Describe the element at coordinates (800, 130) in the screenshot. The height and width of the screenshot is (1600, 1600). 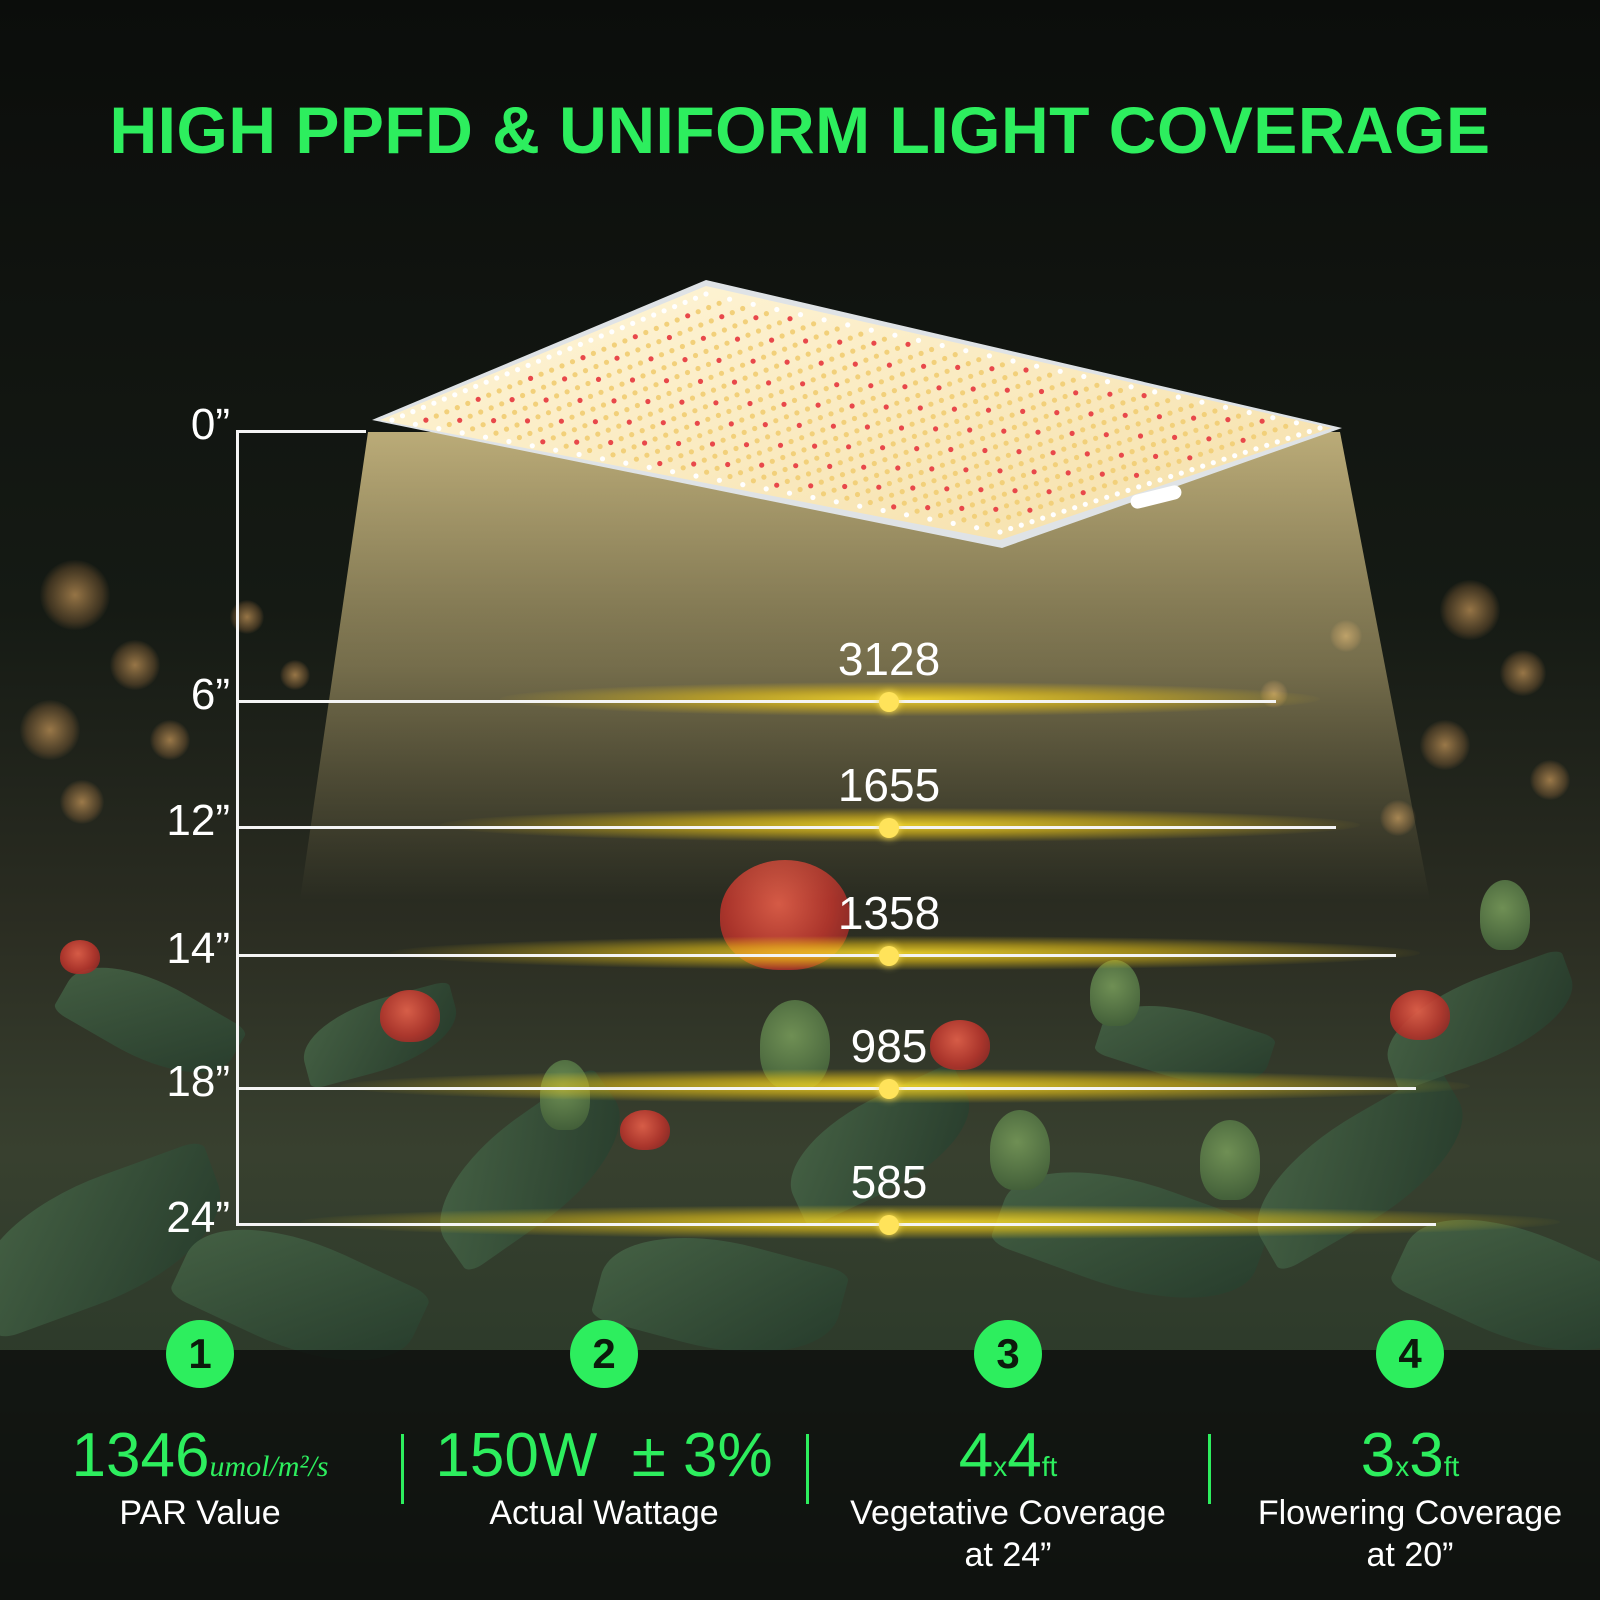
I see `page-title: HIGH PPFD & UNIFORM LIGHT COVERAGE` at that location.